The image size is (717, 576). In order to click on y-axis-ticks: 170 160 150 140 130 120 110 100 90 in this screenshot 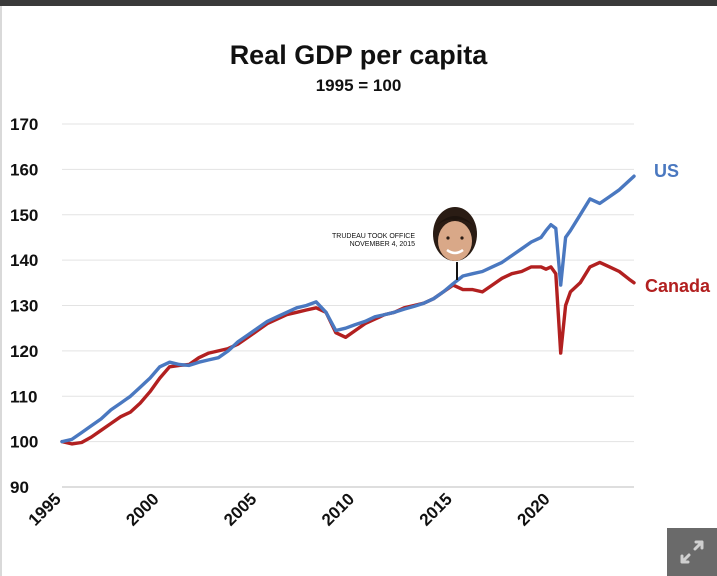, I will do `click(24, 306)`.